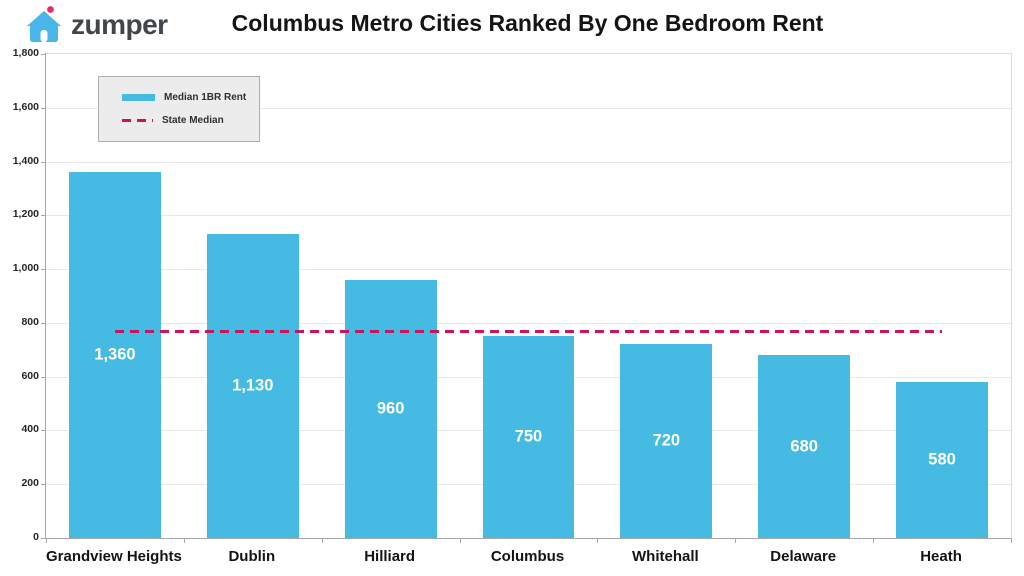  I want to click on bar-value-label: 960, so click(390, 408).